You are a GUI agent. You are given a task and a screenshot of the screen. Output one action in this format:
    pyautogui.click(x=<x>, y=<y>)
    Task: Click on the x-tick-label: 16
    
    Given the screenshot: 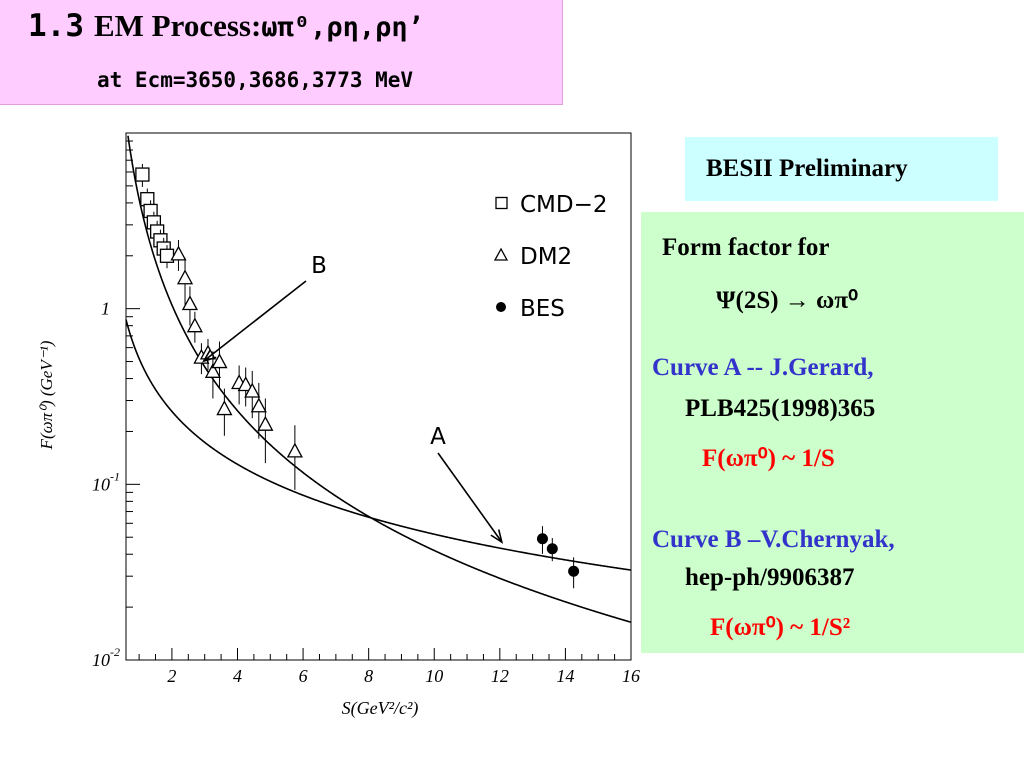 What is the action you would take?
    pyautogui.click(x=631, y=676)
    